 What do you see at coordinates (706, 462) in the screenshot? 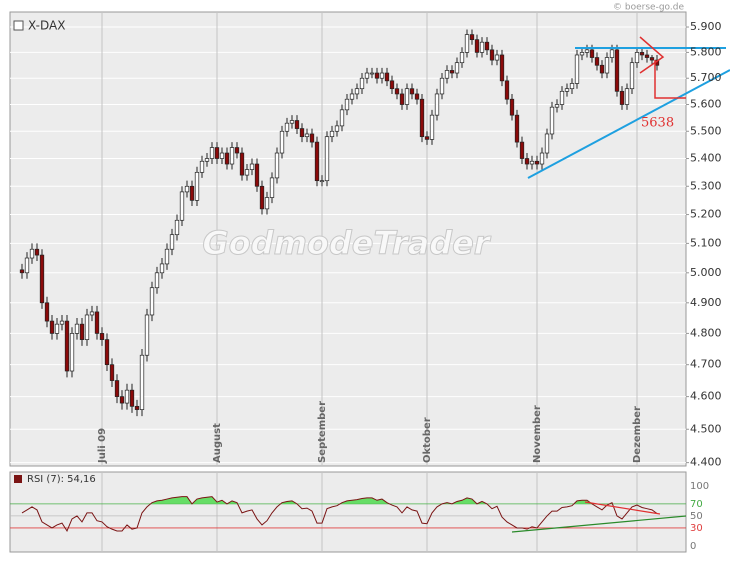
I see `y-tick-label: 4.400` at bounding box center [706, 462].